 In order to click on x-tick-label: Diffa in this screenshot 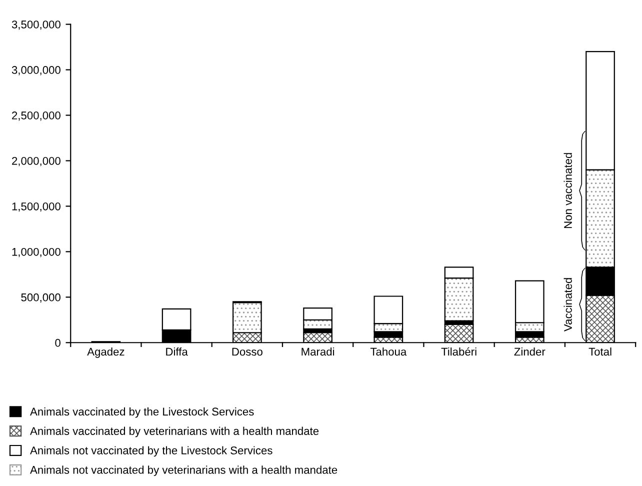, I will do `click(177, 351)`.